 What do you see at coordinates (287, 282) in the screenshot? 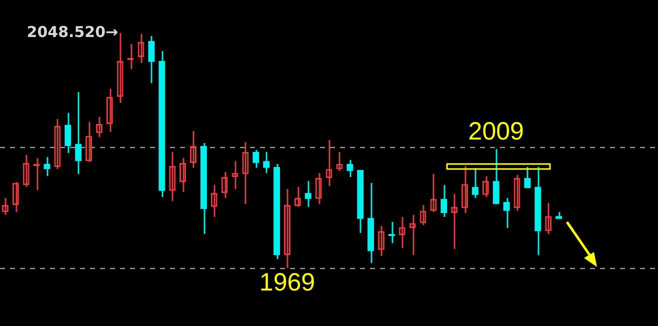
I see `annotation: 1969` at bounding box center [287, 282].